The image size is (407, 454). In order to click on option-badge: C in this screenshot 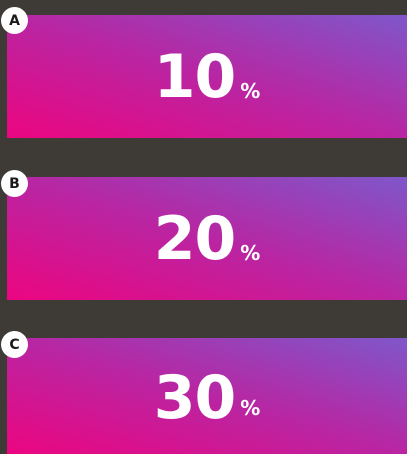, I will do `click(14, 344)`.